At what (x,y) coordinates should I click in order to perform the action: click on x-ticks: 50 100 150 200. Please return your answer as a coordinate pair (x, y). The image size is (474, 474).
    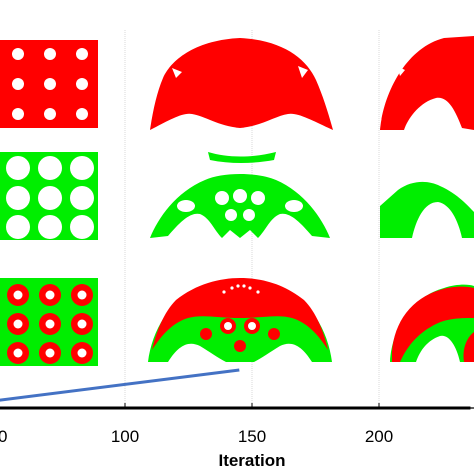
    Looking at the image, I should click on (196, 424).